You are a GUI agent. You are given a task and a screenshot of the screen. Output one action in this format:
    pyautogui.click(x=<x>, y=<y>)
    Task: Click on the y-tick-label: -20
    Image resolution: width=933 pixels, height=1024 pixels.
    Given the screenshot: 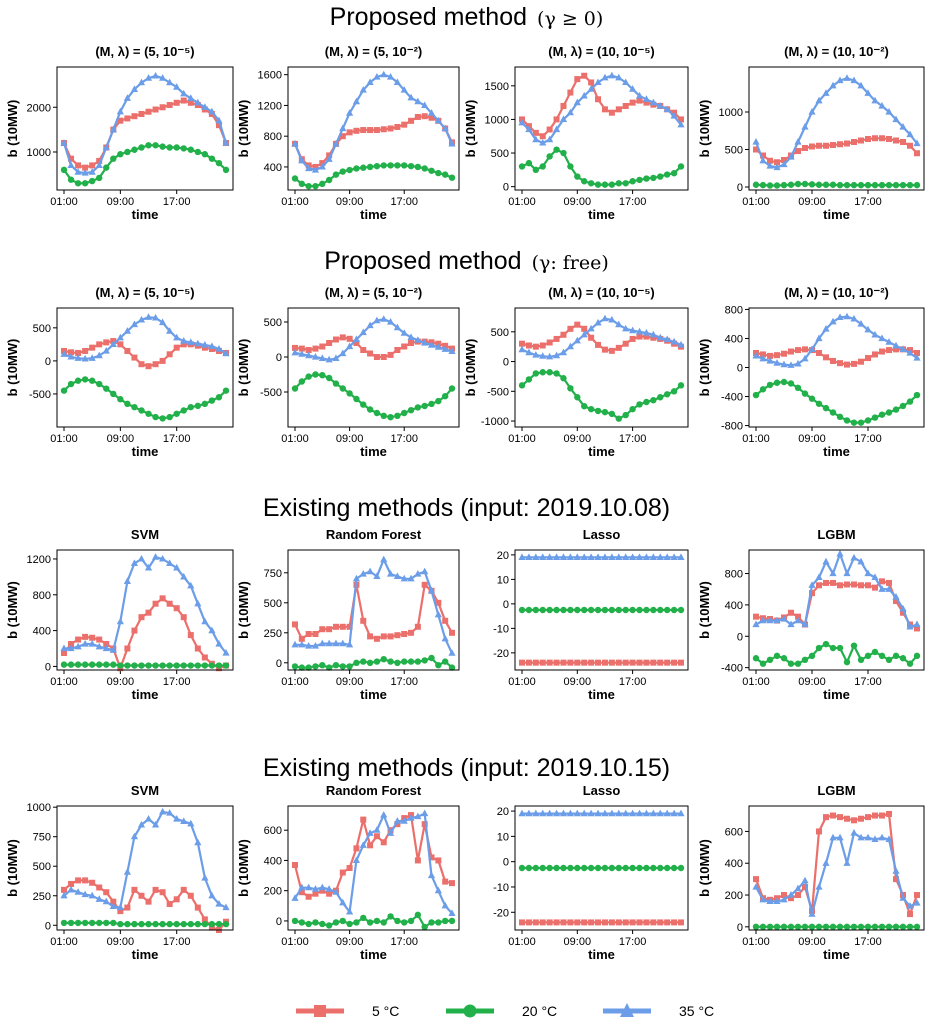 What is the action you would take?
    pyautogui.click(x=501, y=654)
    